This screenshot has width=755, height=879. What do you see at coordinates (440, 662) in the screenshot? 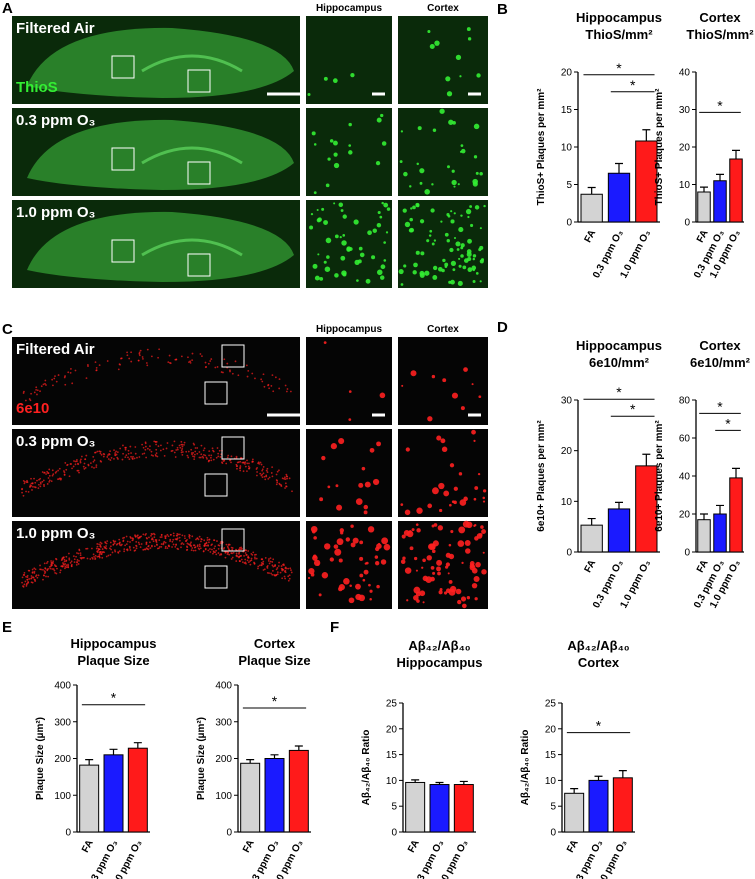
I see `chart-title: Hippocampus` at bounding box center [440, 662].